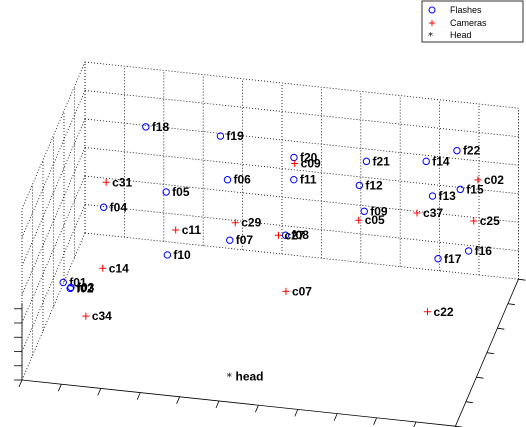 This screenshot has height=427, width=526. Describe the element at coordinates (468, 23) in the screenshot. I see `legend-label-cameras: Cameras` at that location.